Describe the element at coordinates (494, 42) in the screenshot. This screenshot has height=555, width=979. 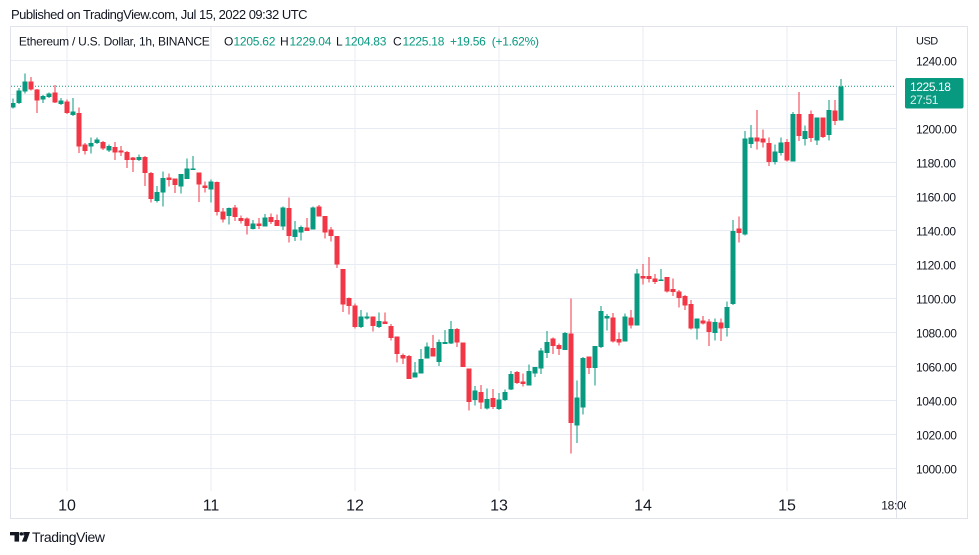
I see `svg-text: +19.56 (+1.62%)` at that location.